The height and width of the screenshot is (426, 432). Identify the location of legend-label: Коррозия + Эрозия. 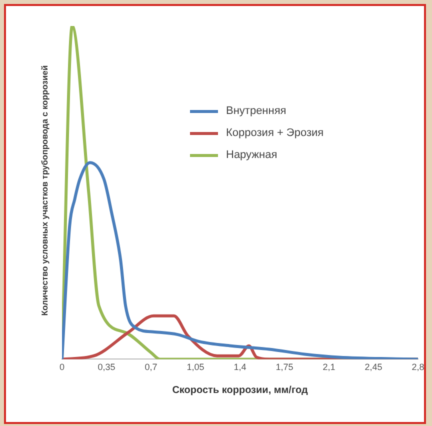
(275, 133).